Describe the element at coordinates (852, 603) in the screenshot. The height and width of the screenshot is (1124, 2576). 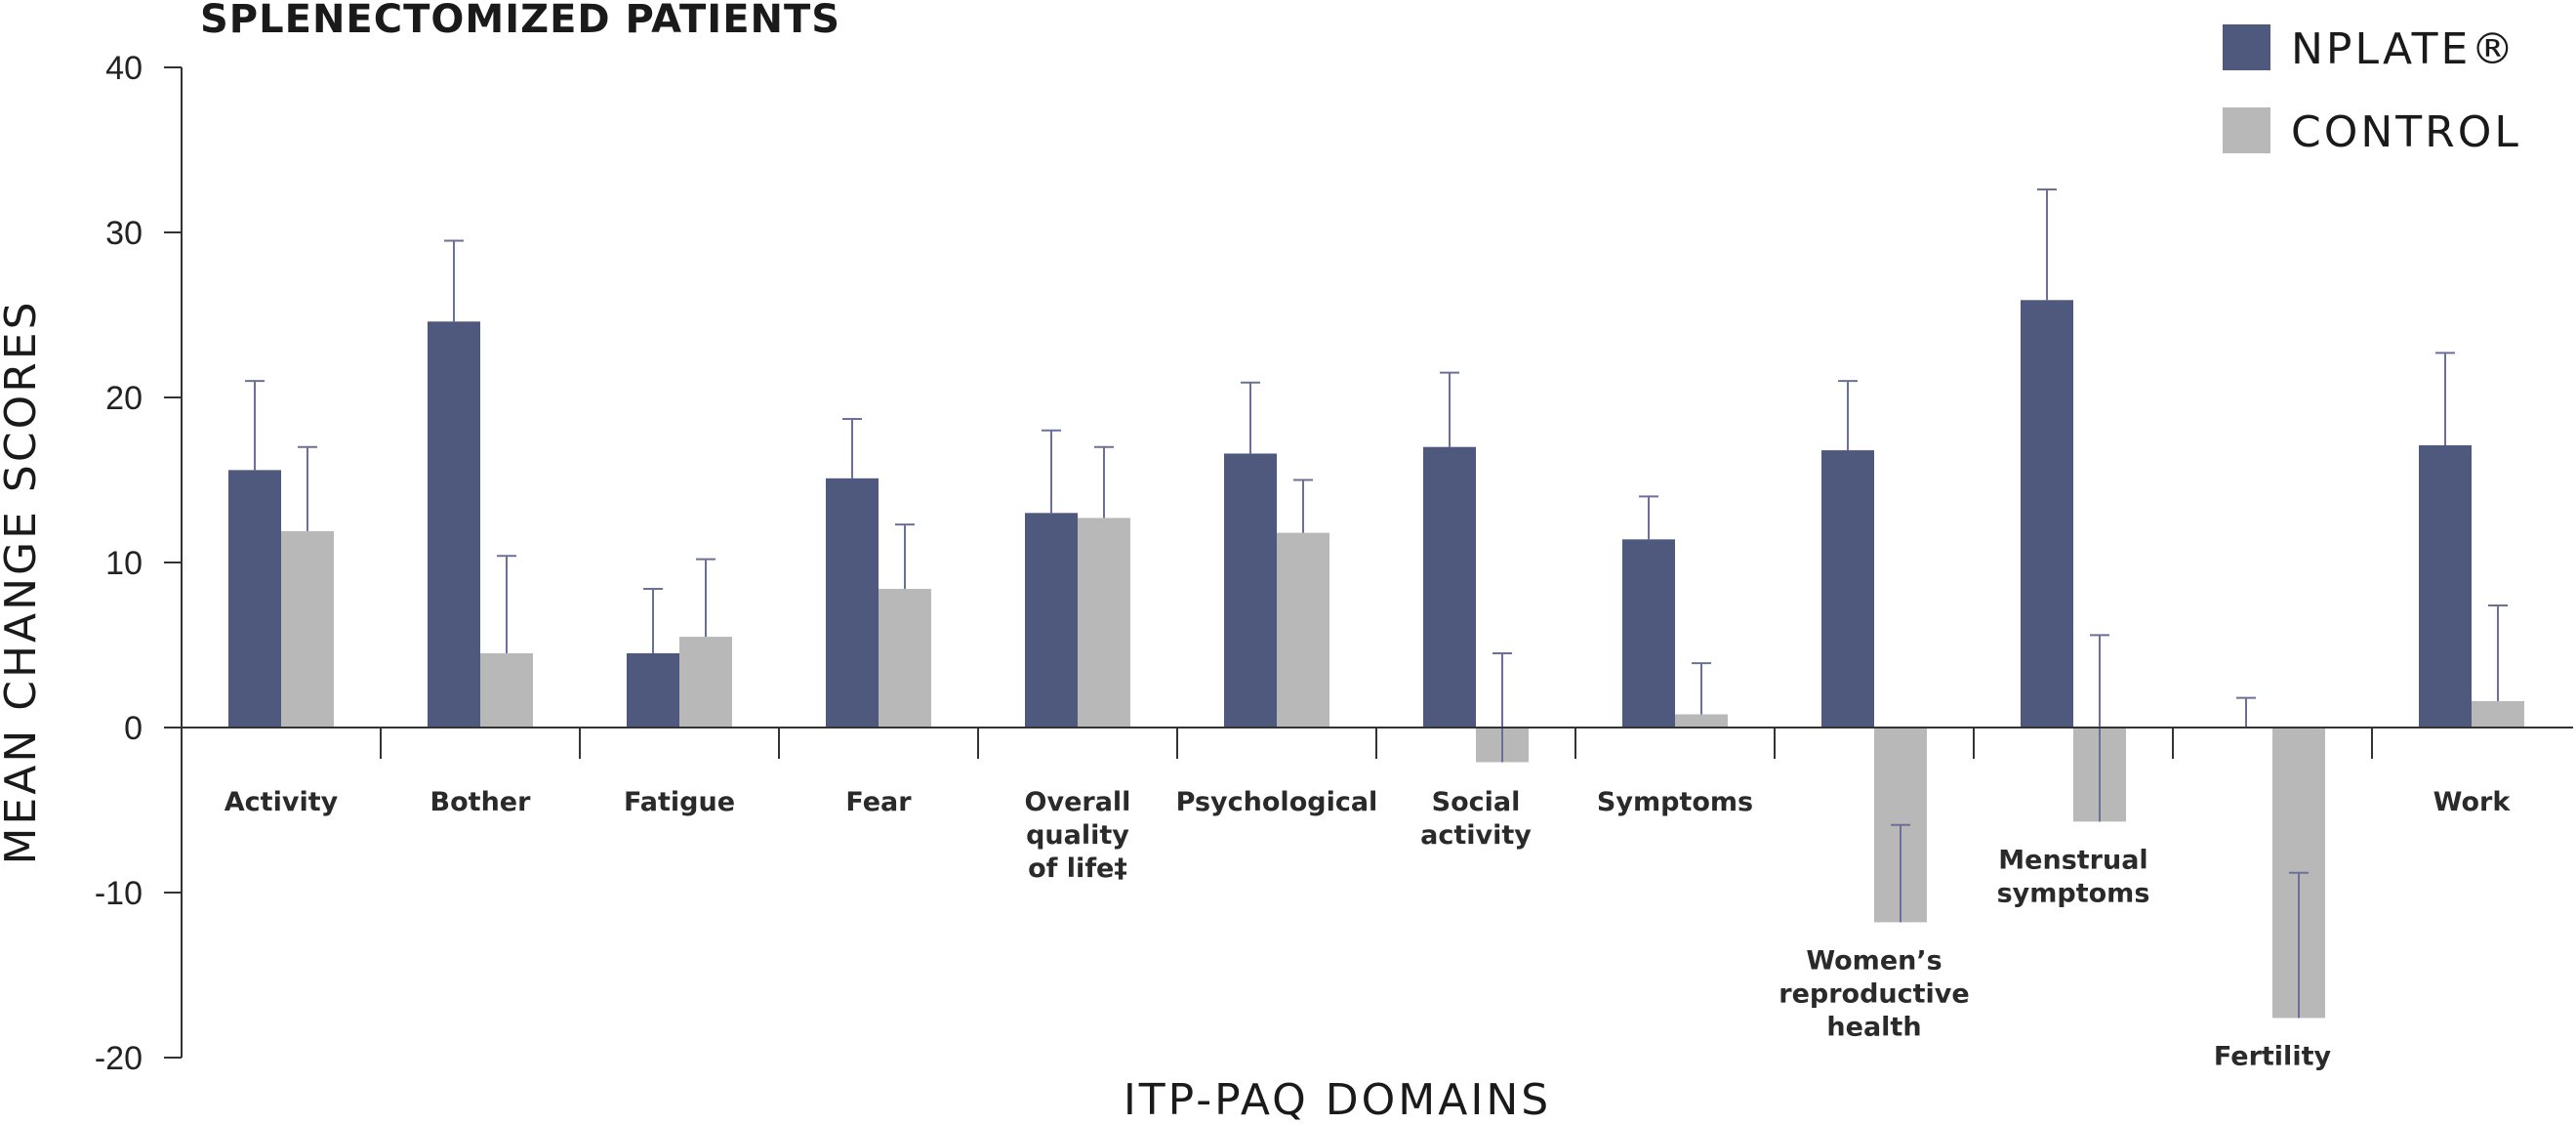
I see `bar-nplate-fear` at that location.